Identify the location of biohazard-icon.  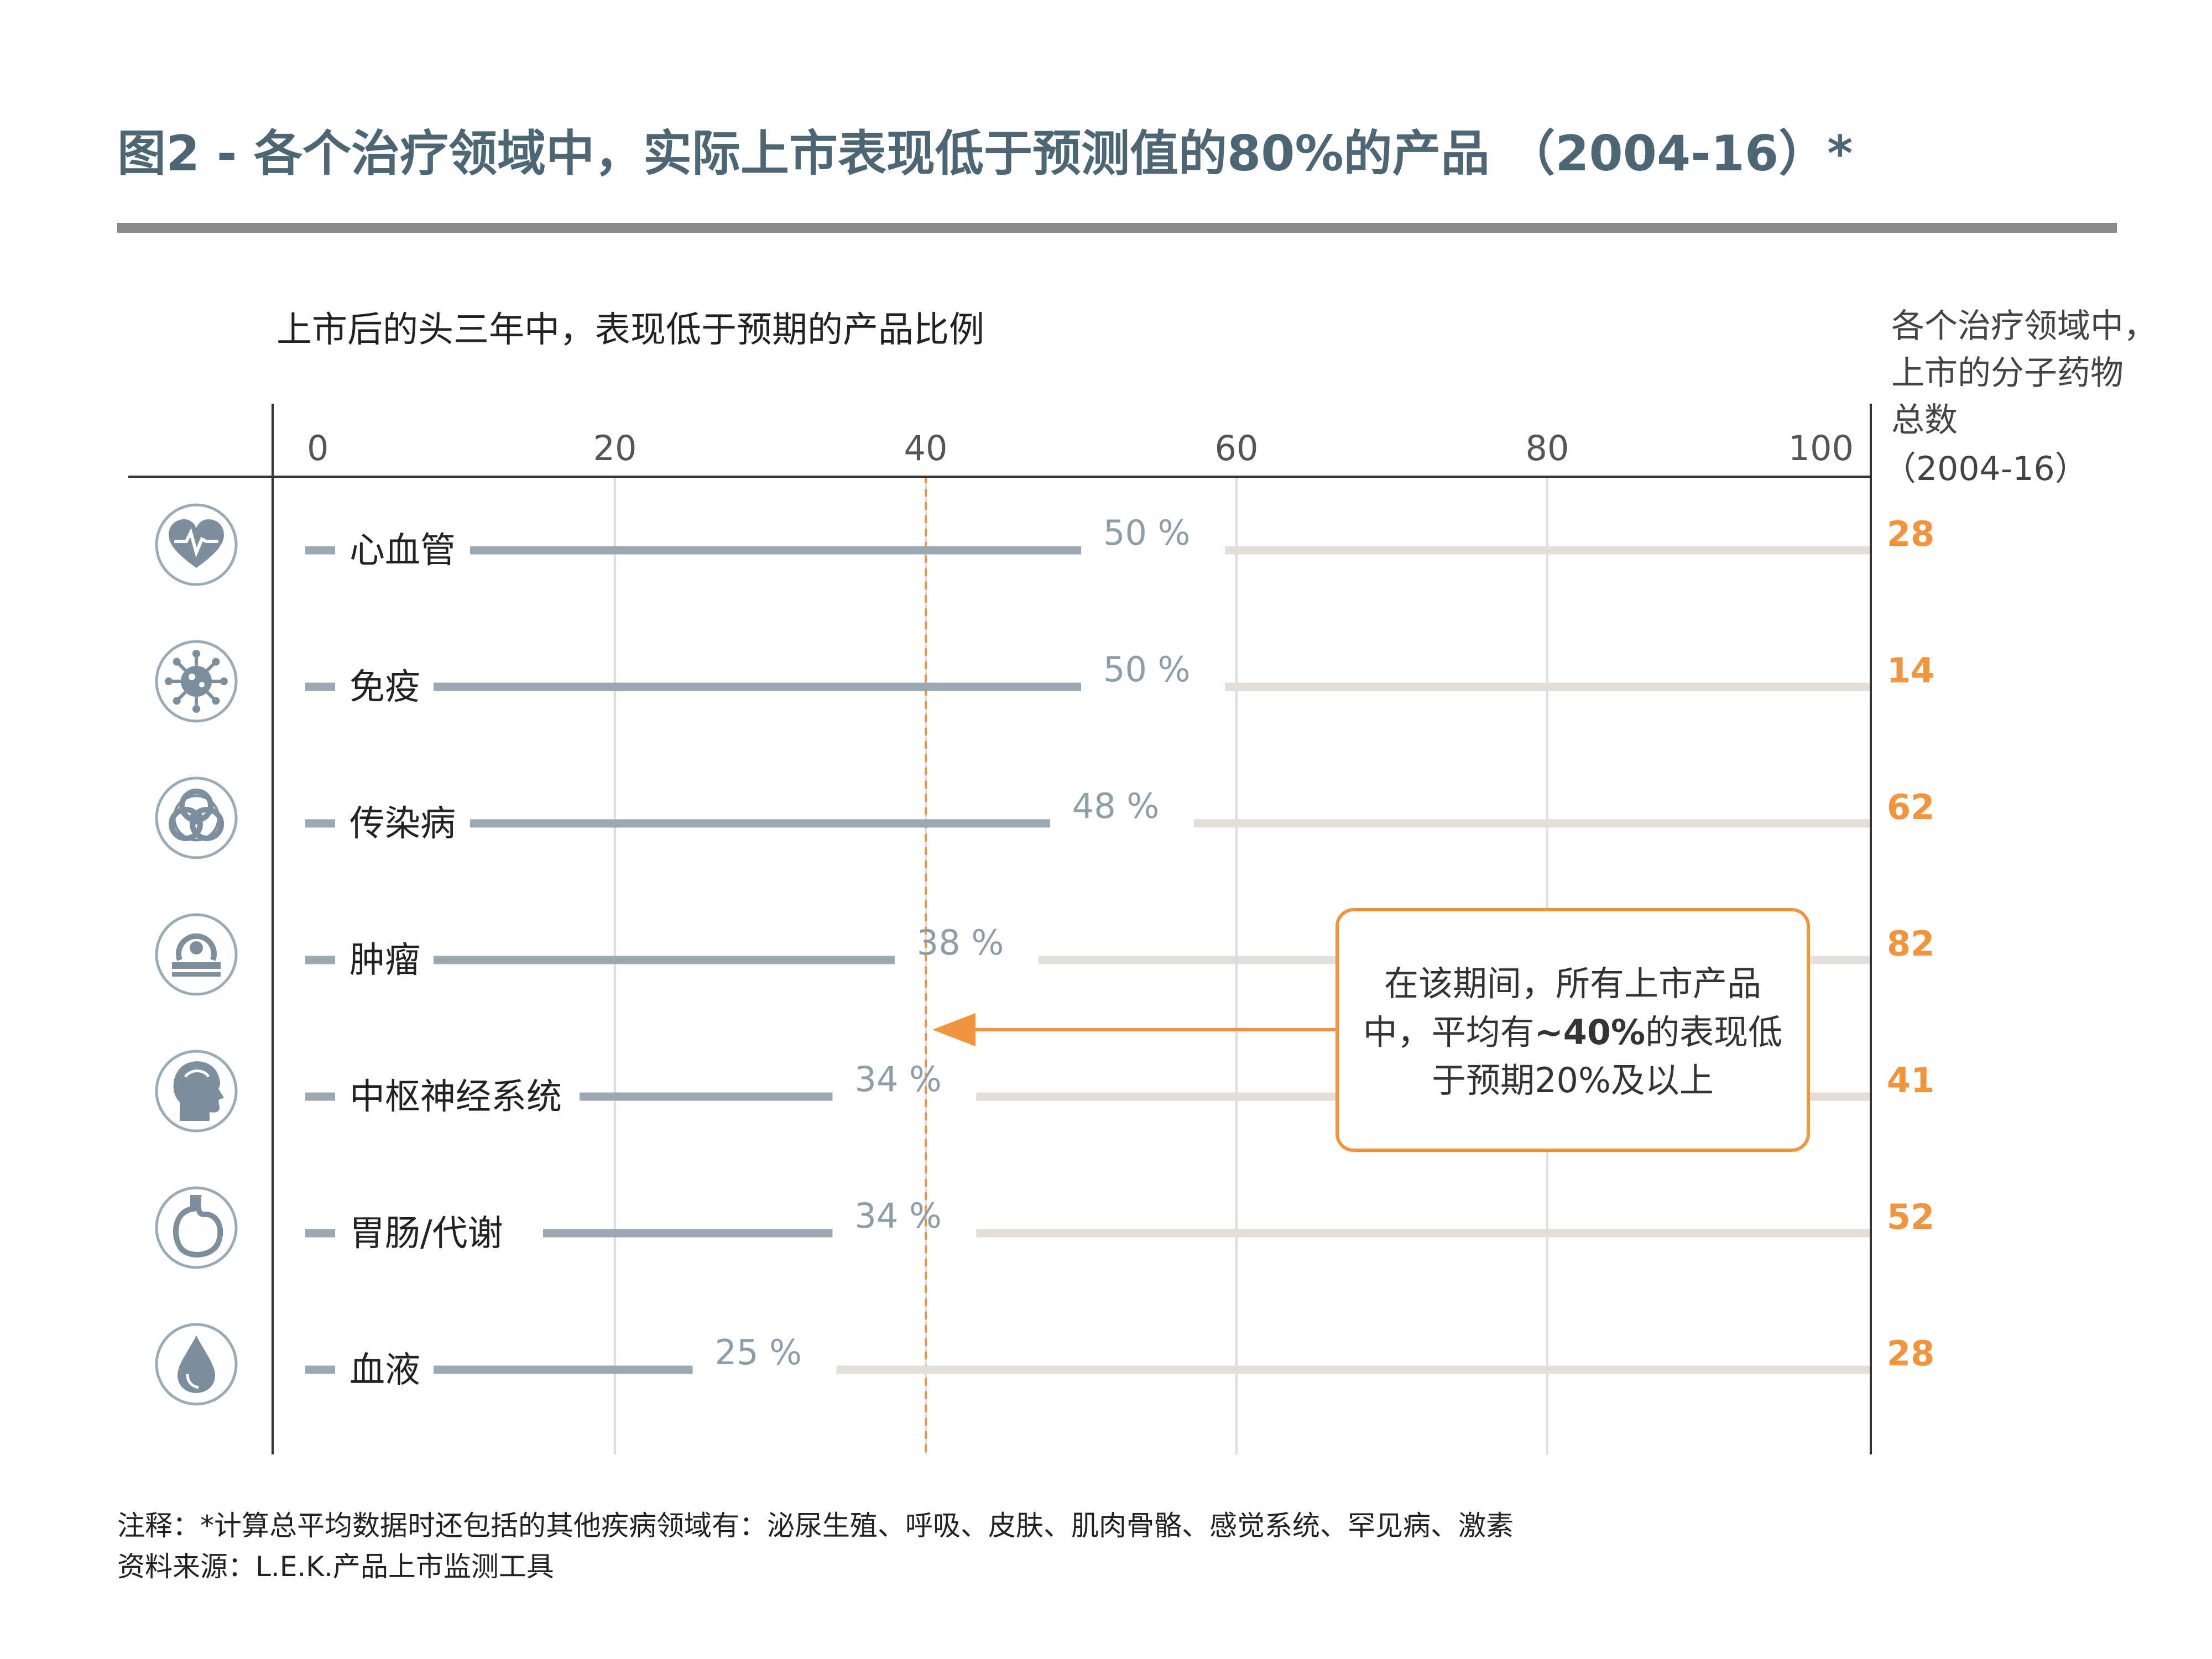
(197, 818).